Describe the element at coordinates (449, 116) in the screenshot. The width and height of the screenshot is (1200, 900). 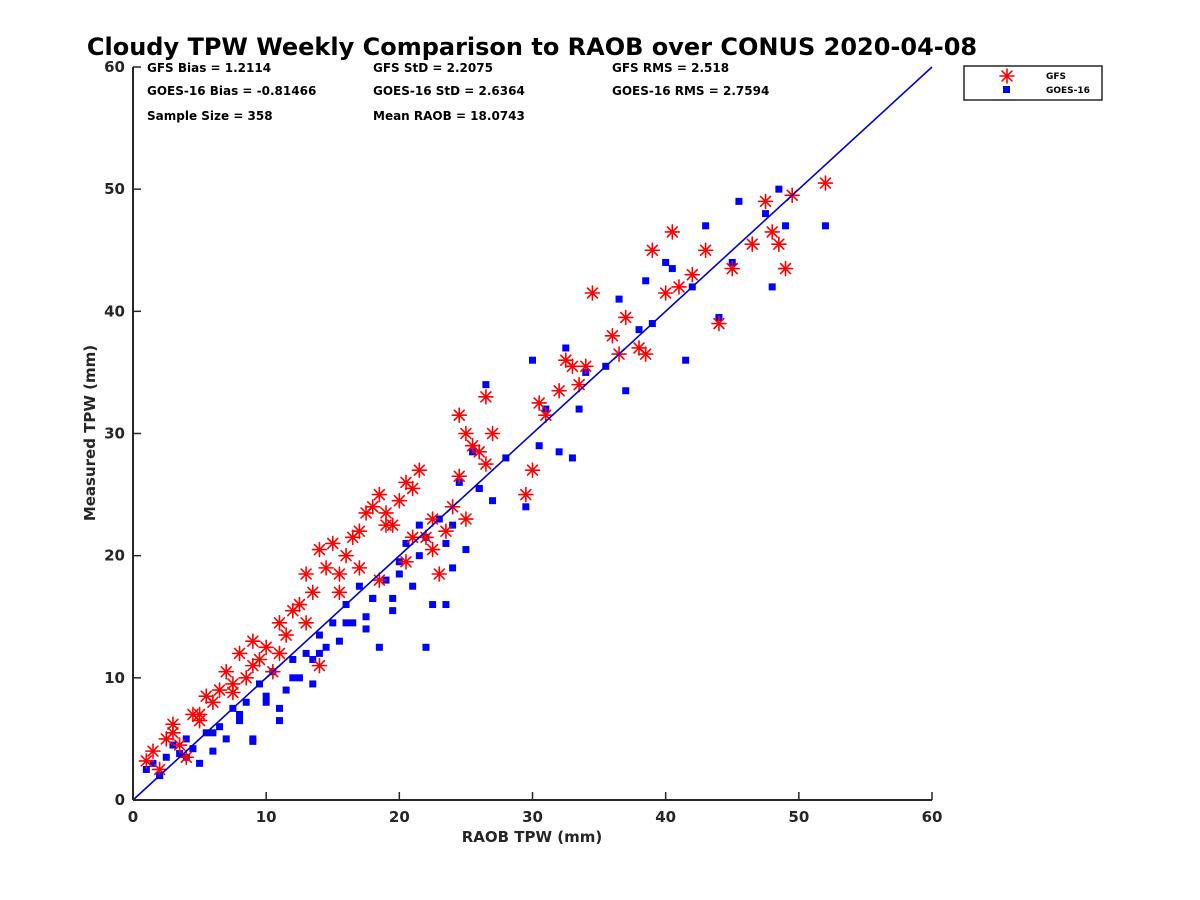
I see `stat-mean-raob: Mean RAOB = 18.0743` at that location.